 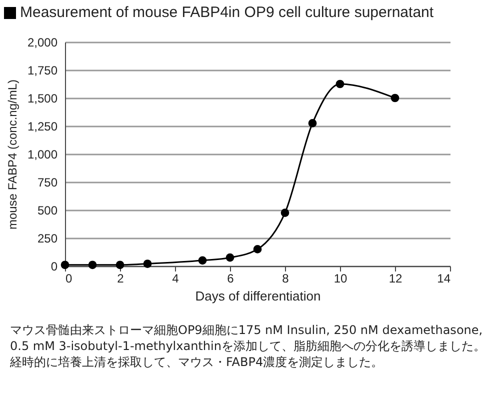 I want to click on y-tick-label: 1,750, so click(x=42, y=71).